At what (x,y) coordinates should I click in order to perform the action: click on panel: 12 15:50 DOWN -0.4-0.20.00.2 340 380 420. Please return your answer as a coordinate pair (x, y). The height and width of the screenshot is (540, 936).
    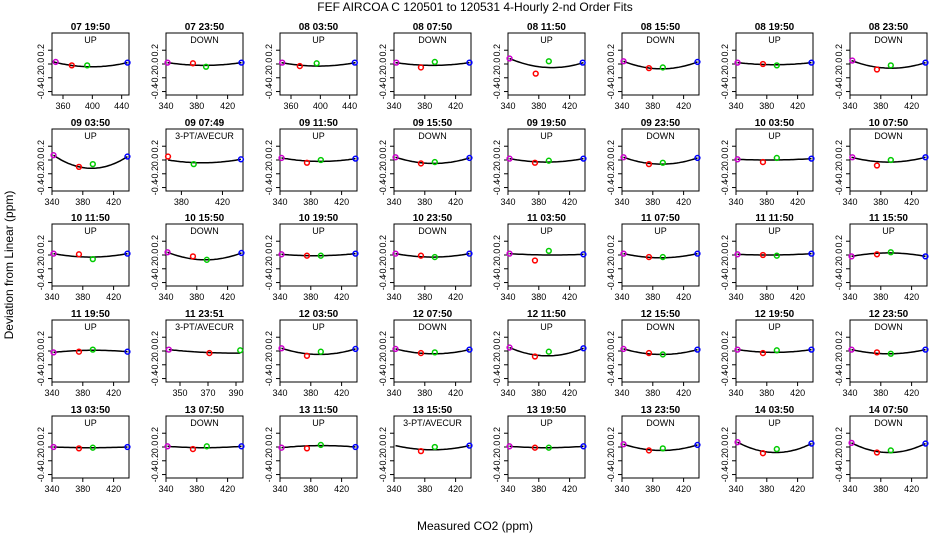
    Looking at the image, I should click on (653, 353).